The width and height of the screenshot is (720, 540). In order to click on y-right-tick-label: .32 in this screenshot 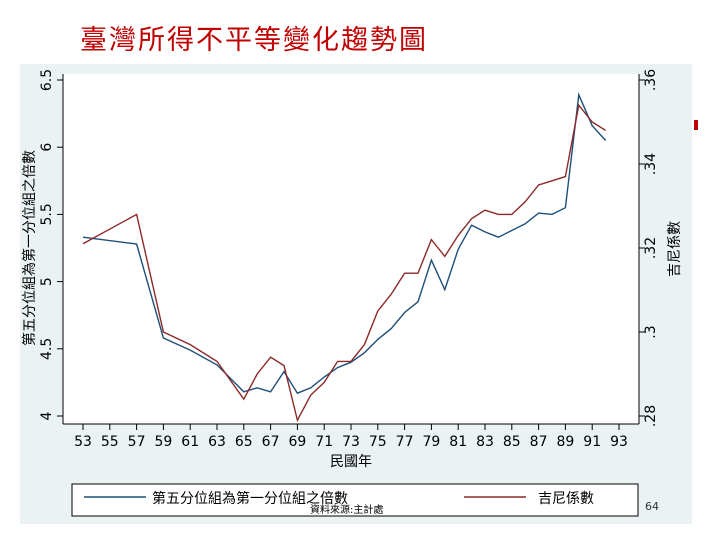, I will do `click(651, 248)`.